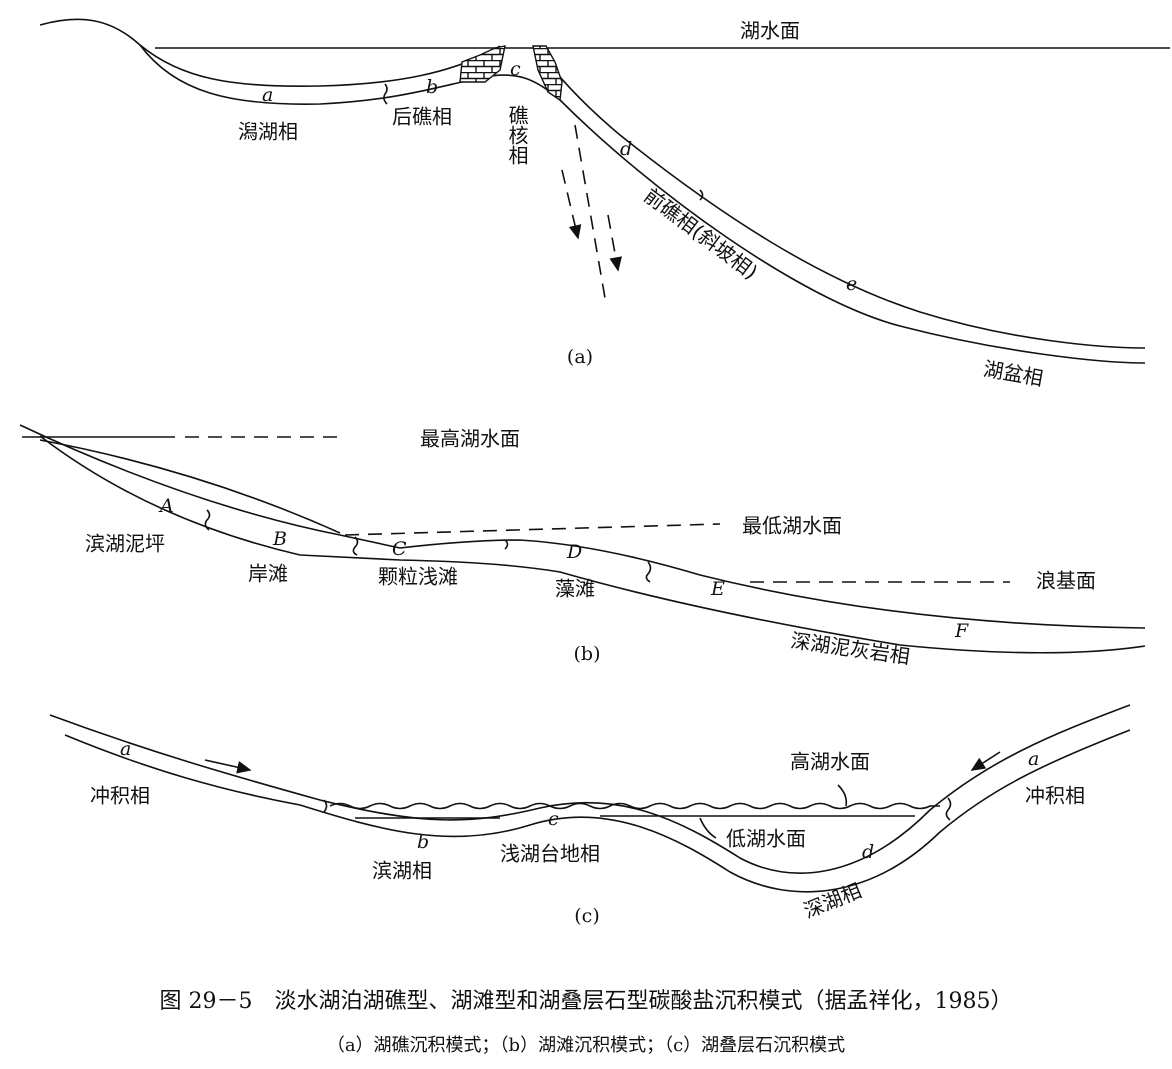 The height and width of the screenshot is (1069, 1172). I want to click on low-water, so click(635, 817).